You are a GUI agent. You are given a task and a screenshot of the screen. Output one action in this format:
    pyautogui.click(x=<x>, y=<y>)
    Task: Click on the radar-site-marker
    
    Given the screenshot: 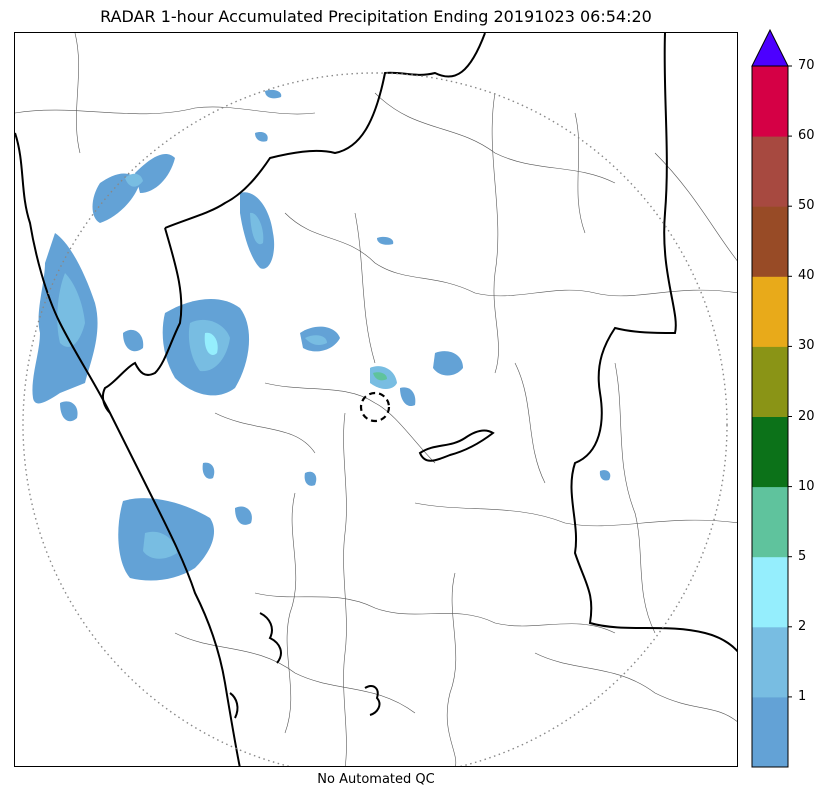 What is the action you would take?
    pyautogui.click(x=375, y=407)
    